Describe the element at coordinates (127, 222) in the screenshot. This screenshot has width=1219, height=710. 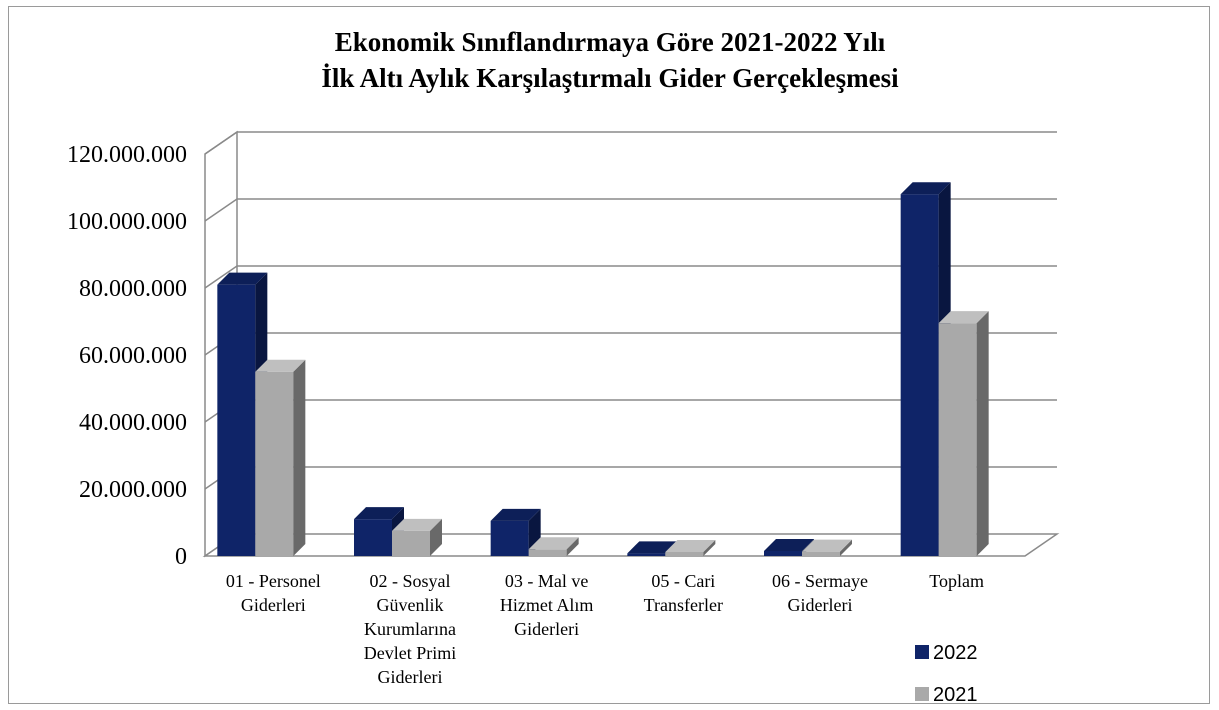
I see `y-tick-label: 100.000.000` at that location.